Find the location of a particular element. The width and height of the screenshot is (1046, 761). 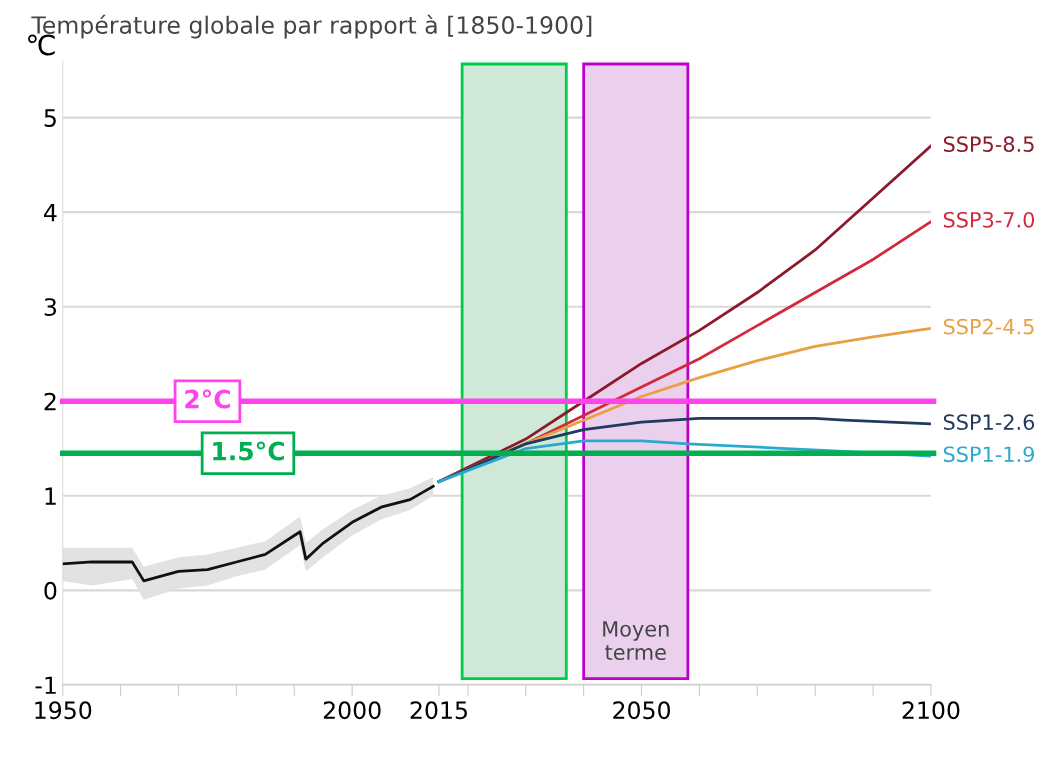

y-tick-label: 1 is located at coordinates (50, 496).